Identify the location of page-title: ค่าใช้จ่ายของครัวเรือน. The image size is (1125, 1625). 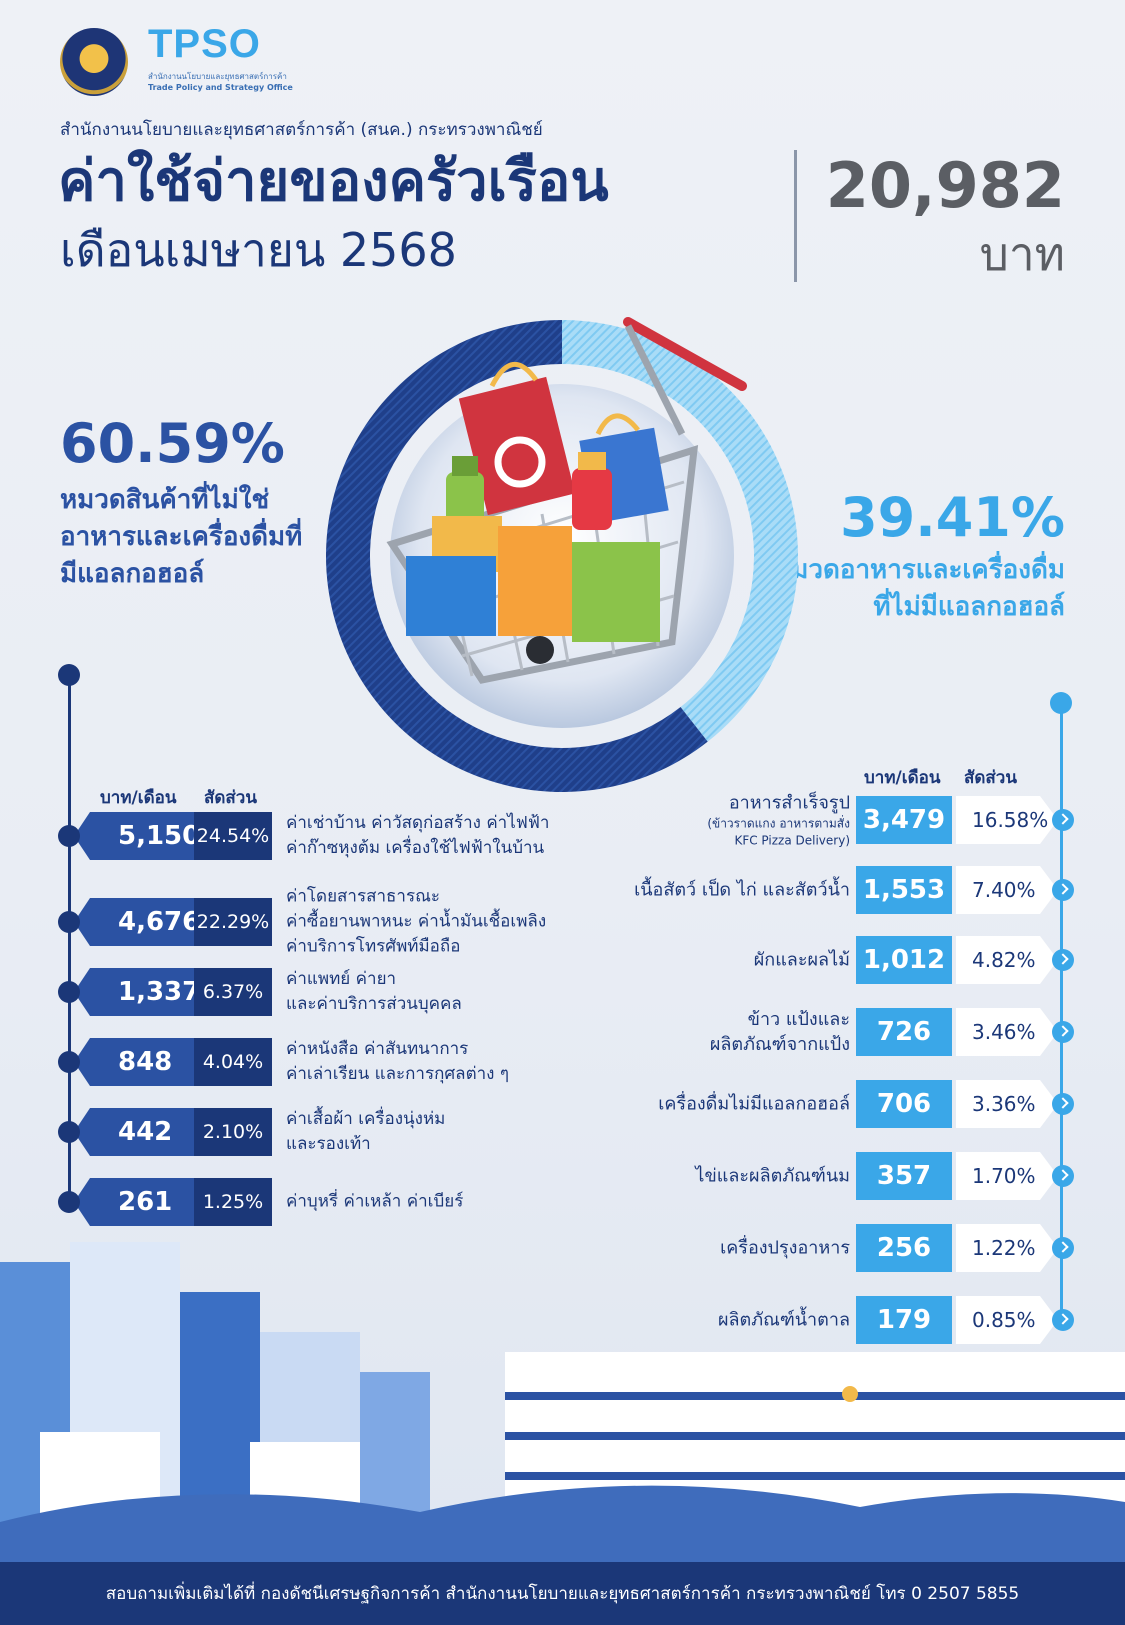
(333, 181).